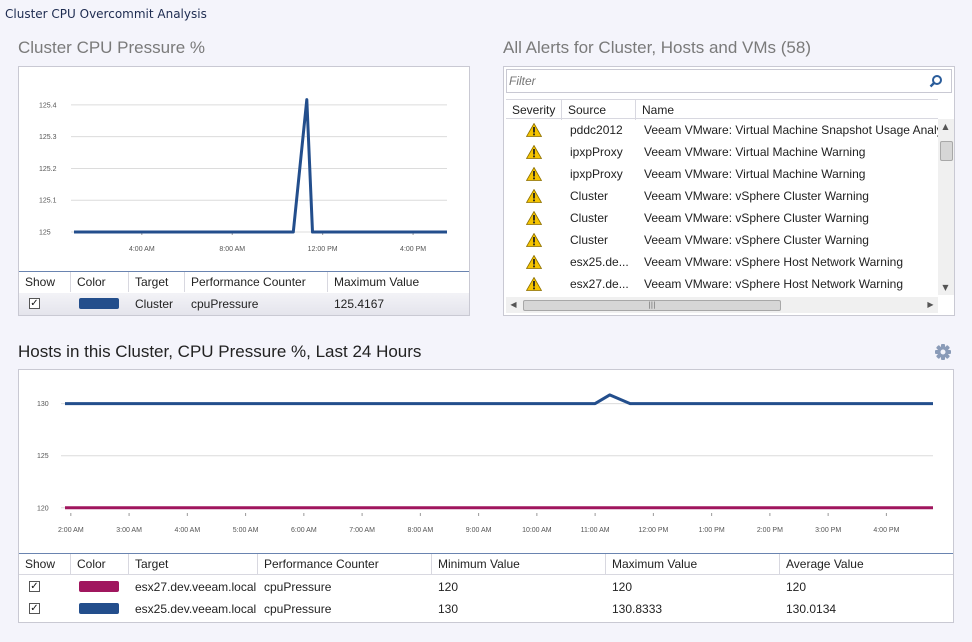 The width and height of the screenshot is (972, 642). I want to click on vertical-scroll-thumb, so click(946, 151).